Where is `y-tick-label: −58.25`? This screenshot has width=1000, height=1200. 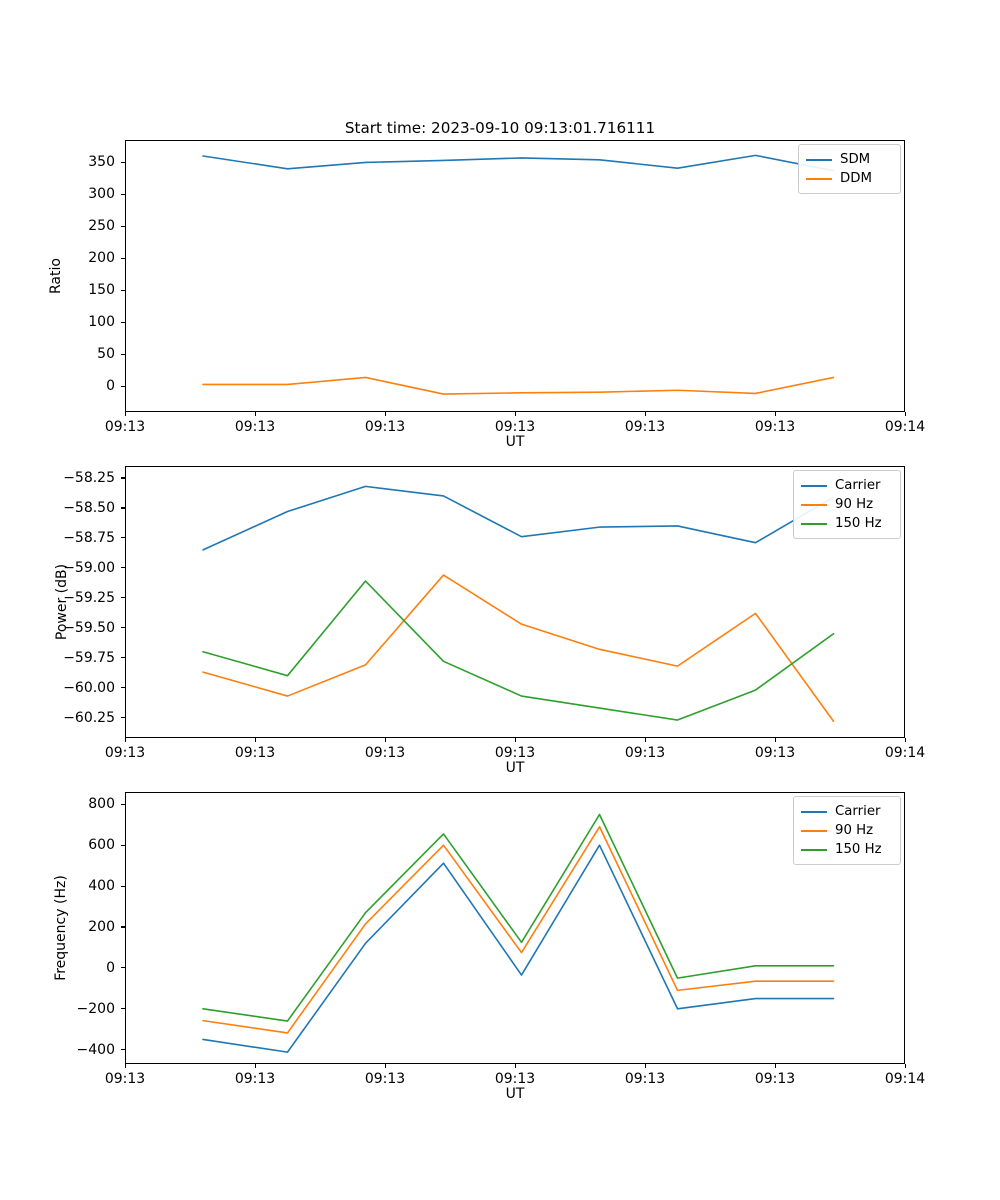
y-tick-label: −58.25 is located at coordinates (89, 477).